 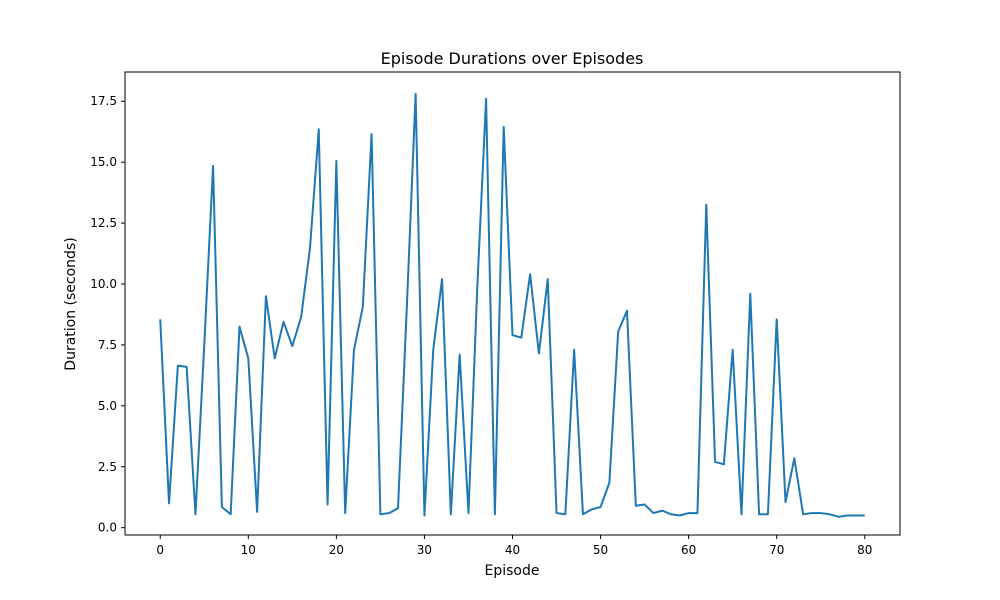 What do you see at coordinates (107, 528) in the screenshot?
I see `y-tick-label: 0.0` at bounding box center [107, 528].